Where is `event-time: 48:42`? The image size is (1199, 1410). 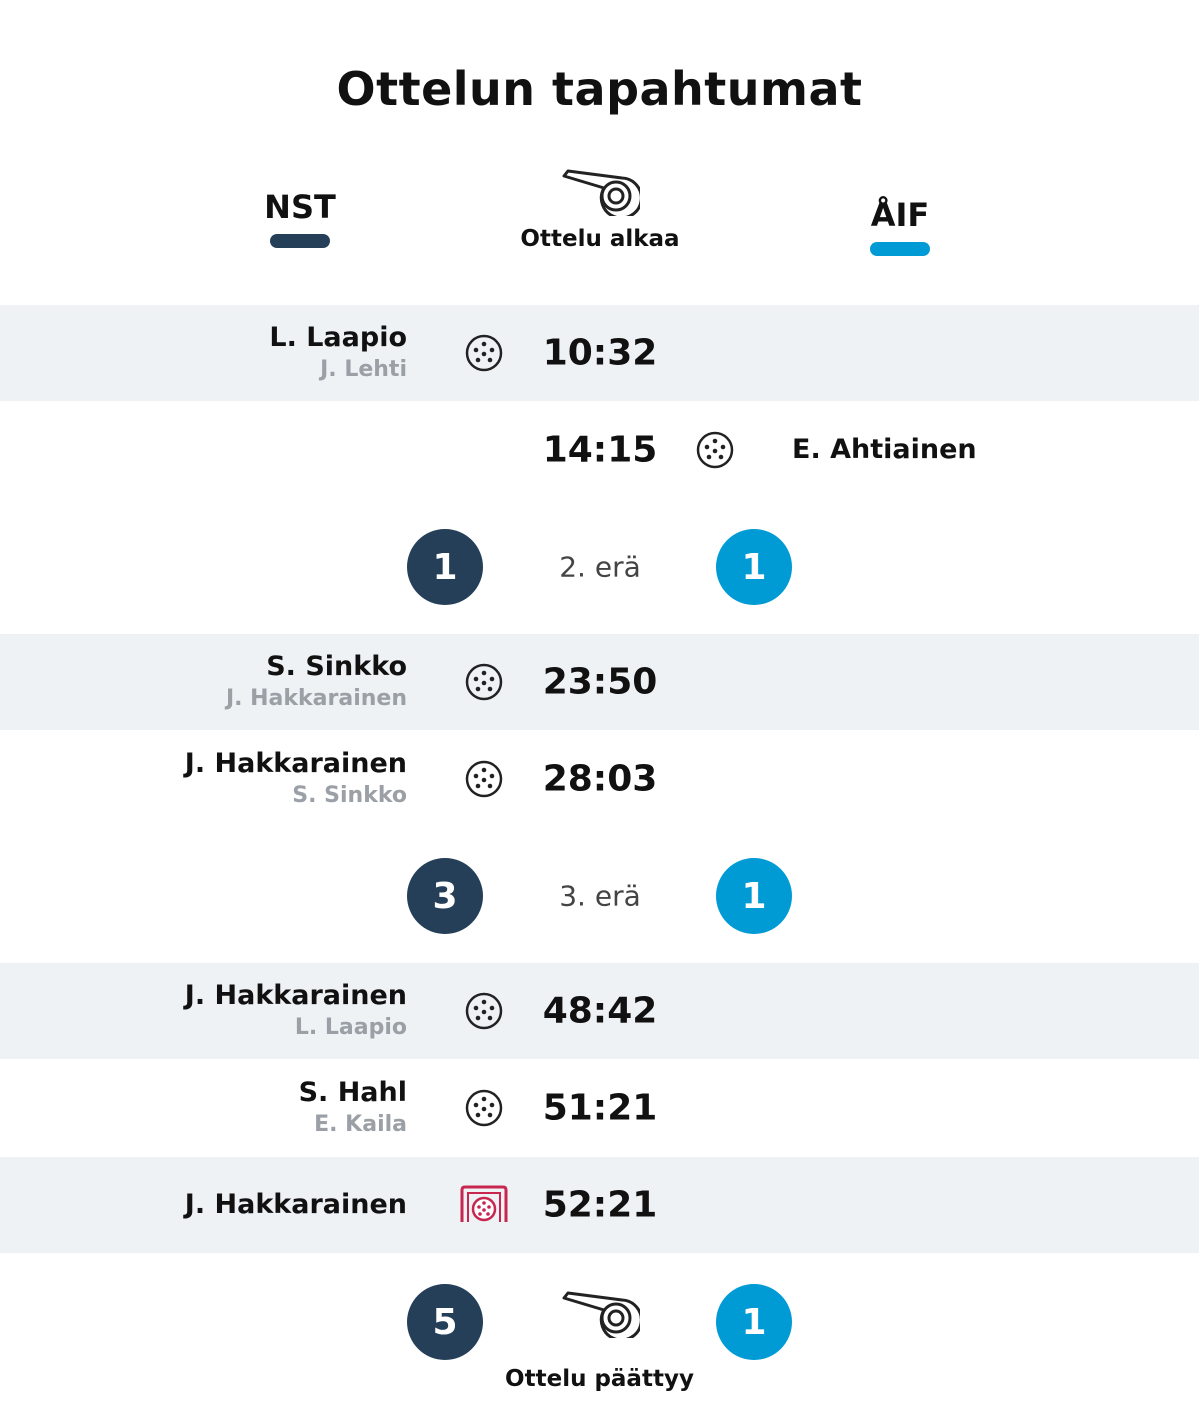 event-time: 48:42 is located at coordinates (600, 1011).